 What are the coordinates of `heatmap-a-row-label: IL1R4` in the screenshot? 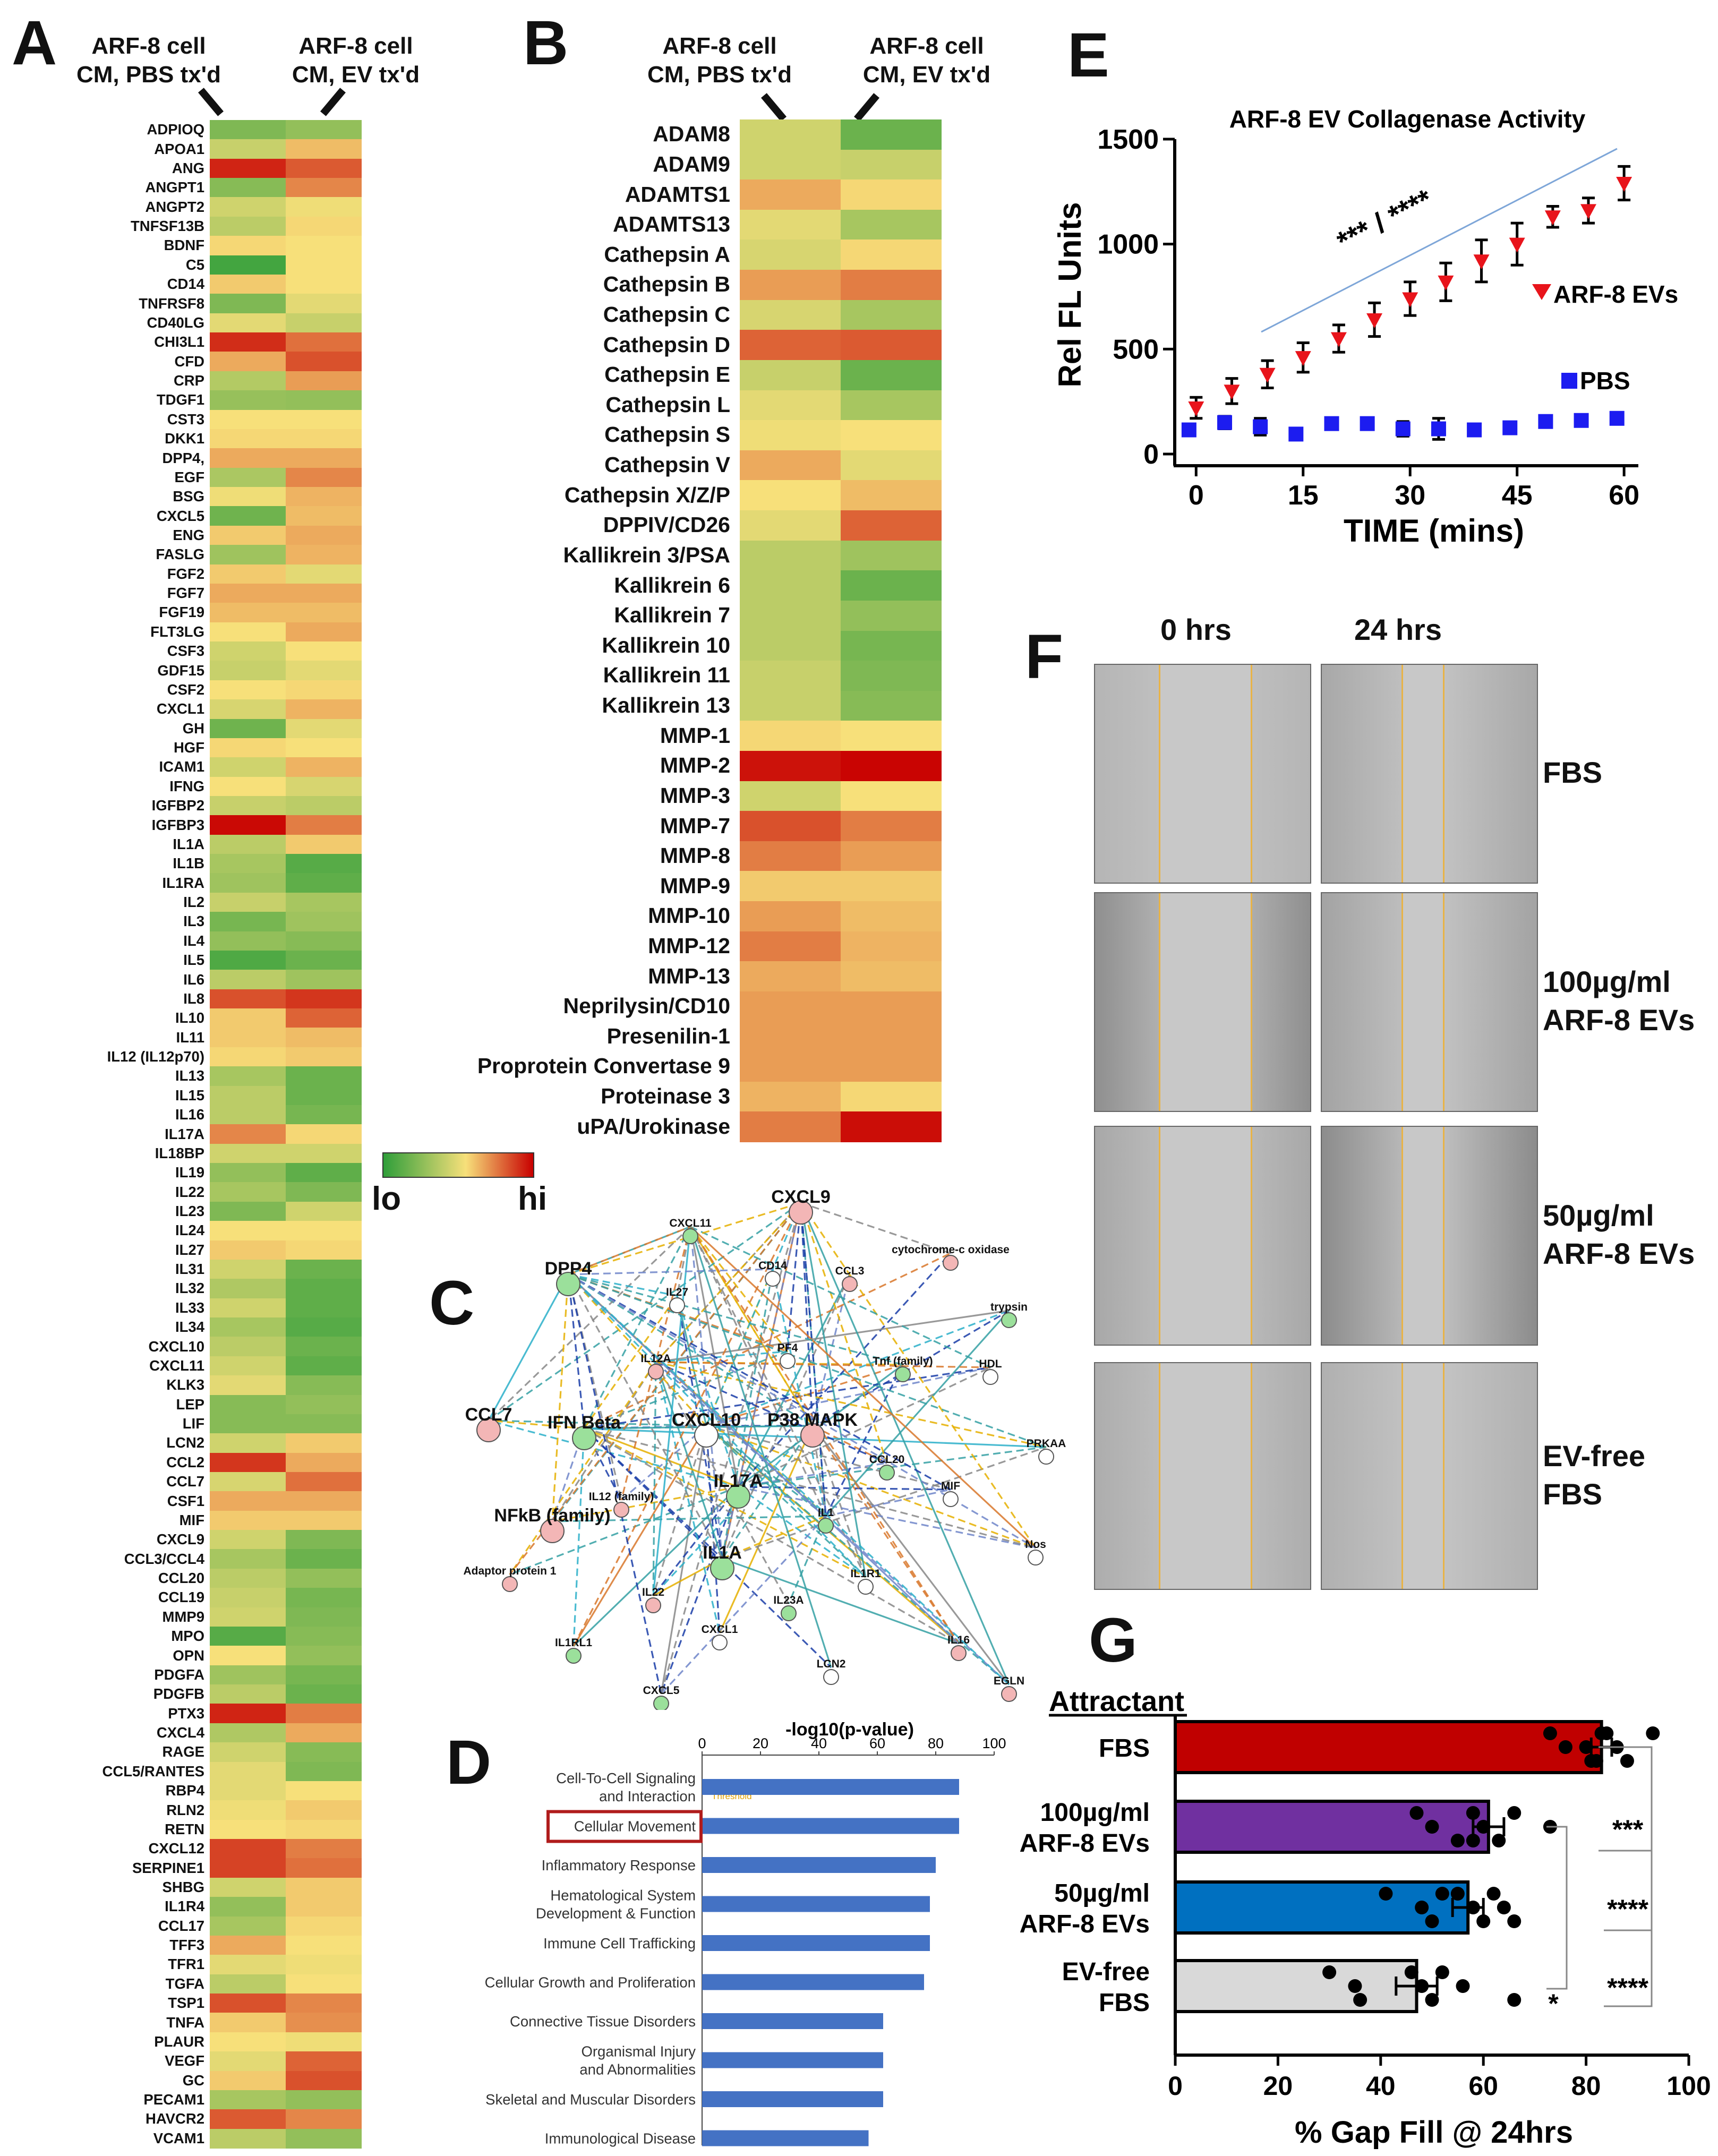 It's located at (184, 1906).